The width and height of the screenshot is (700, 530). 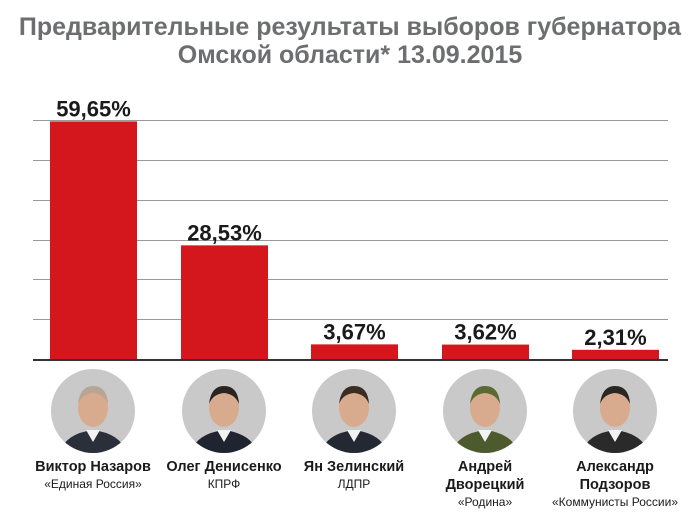 I want to click on candidate-card: Ян Зелинский ЛДПР, so click(x=354, y=430).